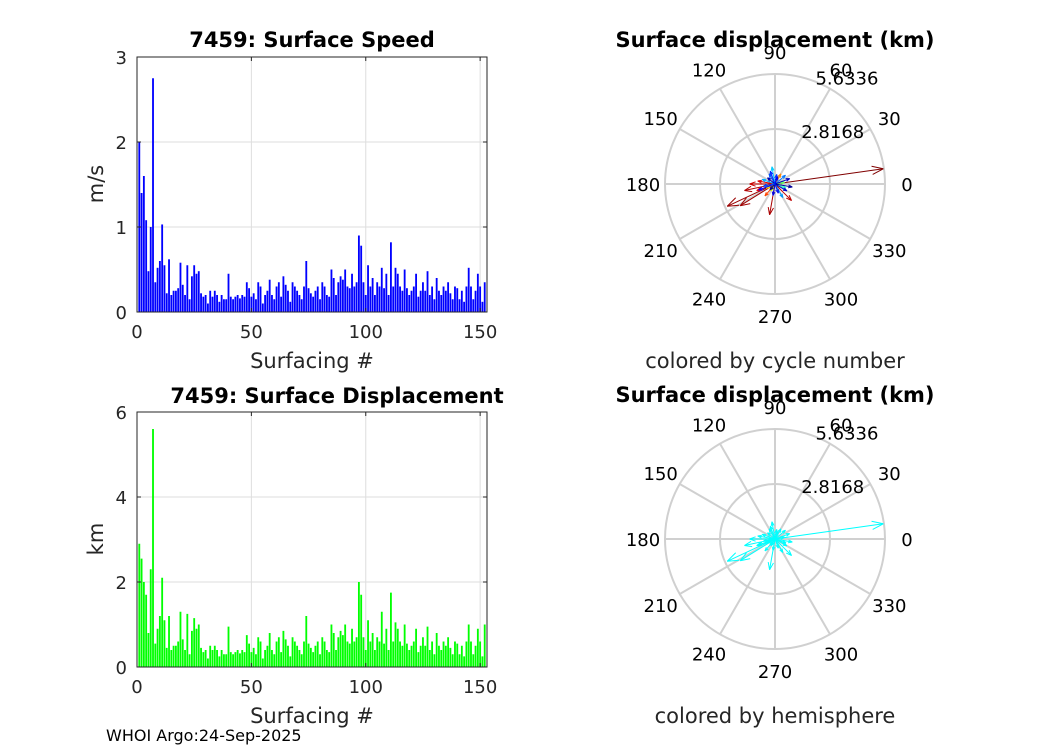 The height and width of the screenshot is (750, 1050). I want to click on polar-angle-label: 300, so click(841, 654).